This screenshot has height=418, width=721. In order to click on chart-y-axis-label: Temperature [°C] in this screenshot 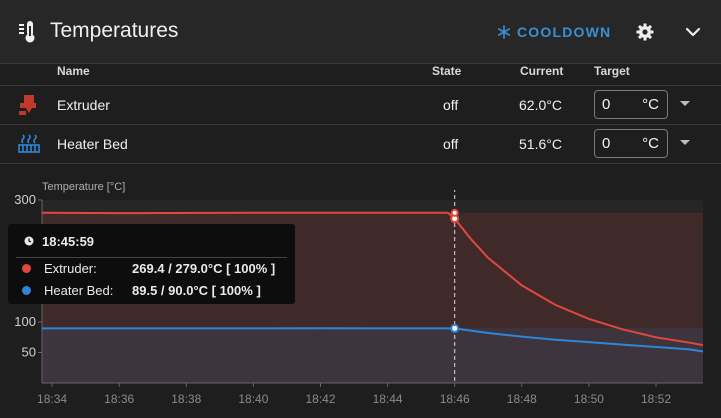, I will do `click(84, 187)`.